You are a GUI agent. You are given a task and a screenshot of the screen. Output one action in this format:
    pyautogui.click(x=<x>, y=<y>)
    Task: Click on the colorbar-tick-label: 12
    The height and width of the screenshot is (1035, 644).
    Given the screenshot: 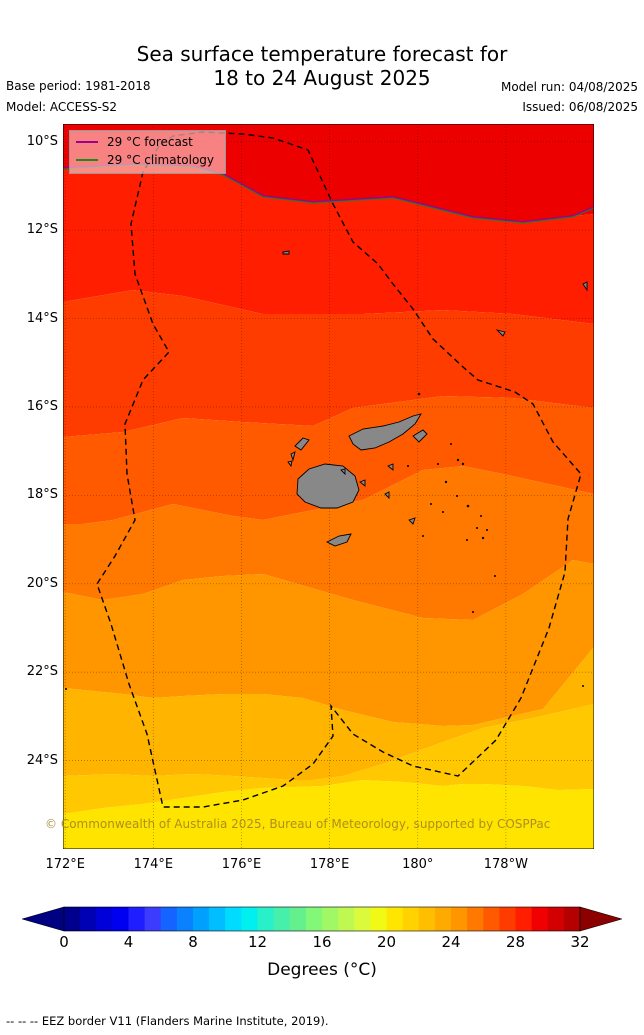 What is the action you would take?
    pyautogui.click(x=257, y=942)
    